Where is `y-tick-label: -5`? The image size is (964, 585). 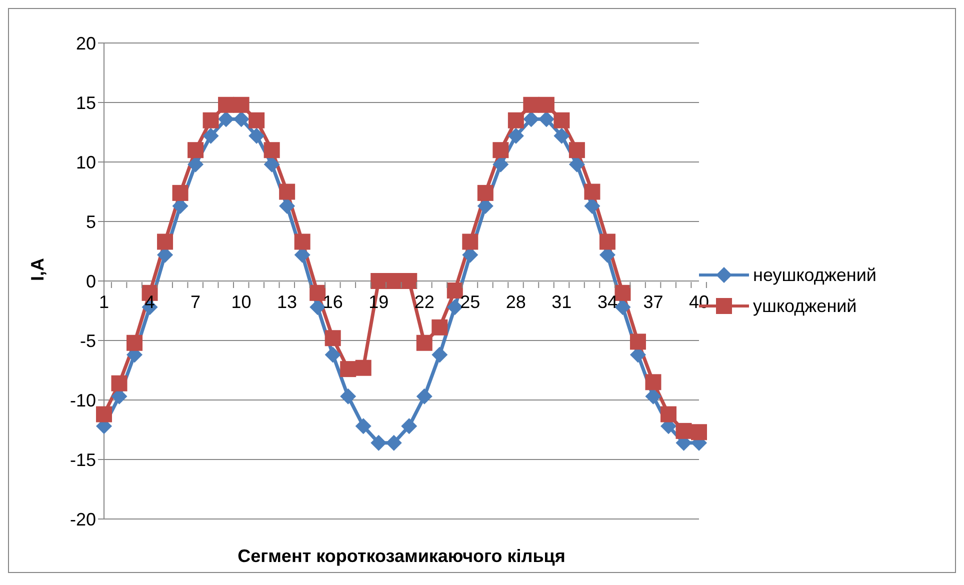 y-tick-label: -5 is located at coordinates (88, 340).